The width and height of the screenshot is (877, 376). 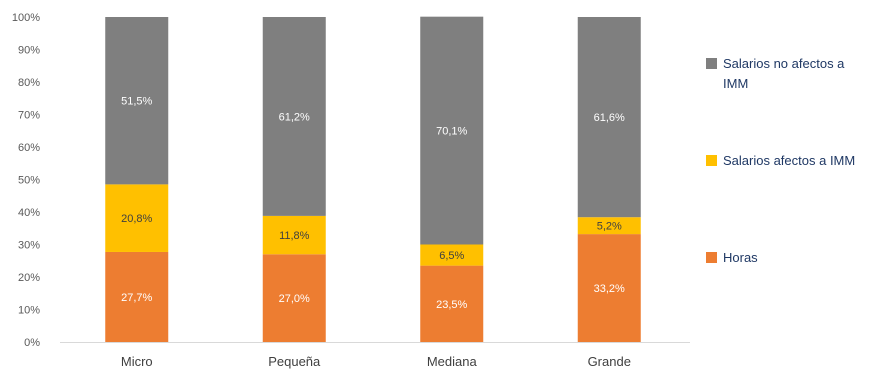 I want to click on data-label: 6,5%, so click(x=451, y=256).